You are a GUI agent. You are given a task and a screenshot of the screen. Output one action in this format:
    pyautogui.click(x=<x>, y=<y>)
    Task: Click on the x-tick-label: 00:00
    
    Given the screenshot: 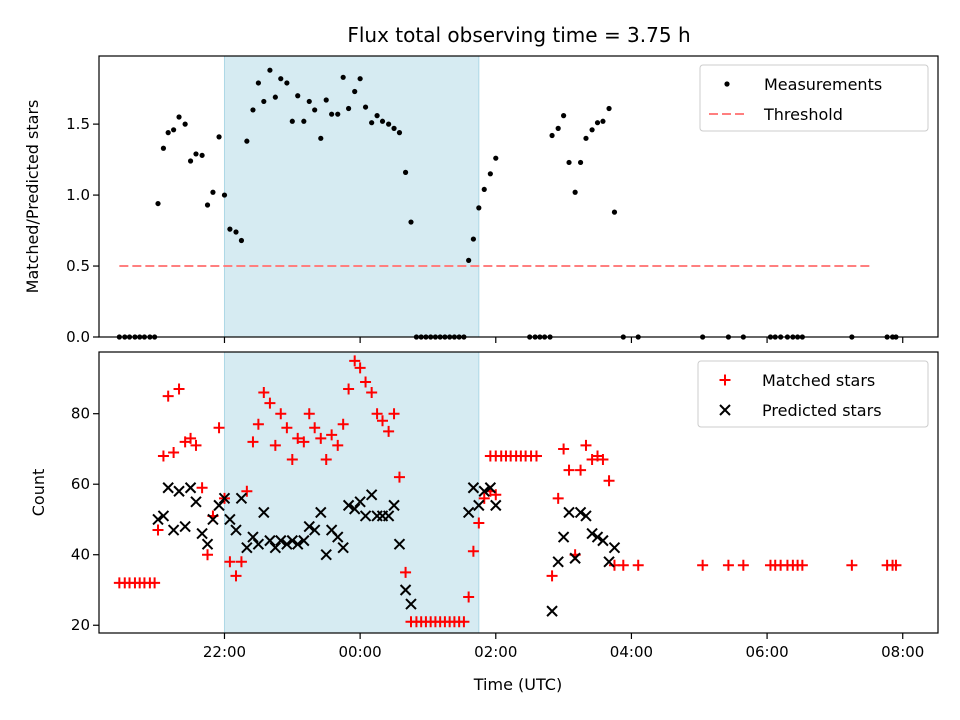 What is the action you would take?
    pyautogui.click(x=360, y=652)
    